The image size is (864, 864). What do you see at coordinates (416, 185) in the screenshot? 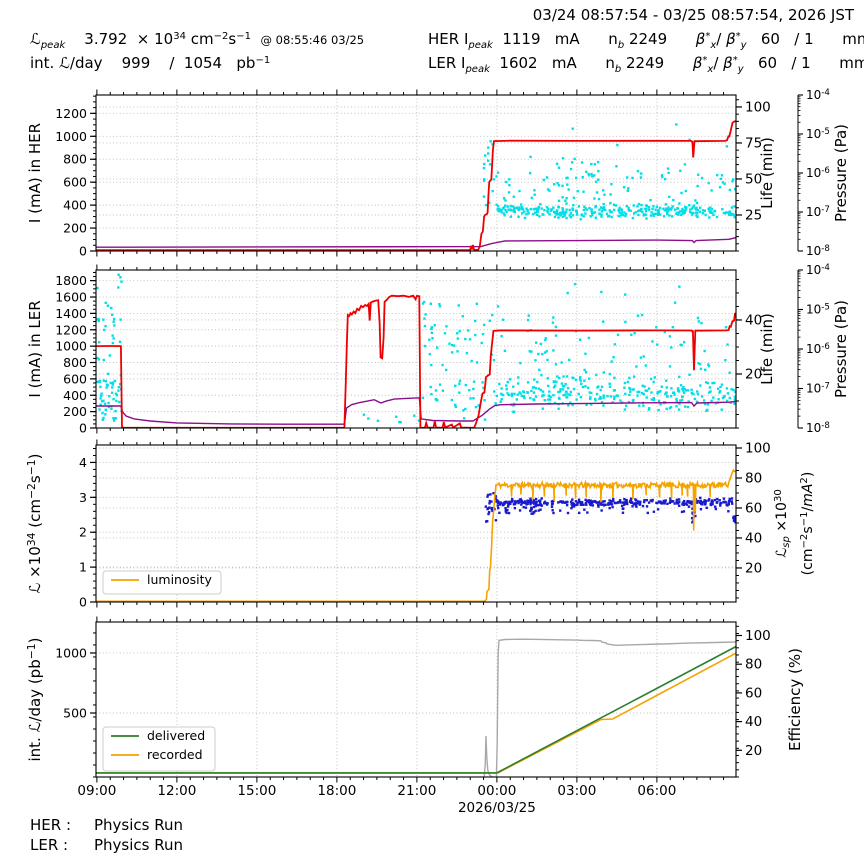
I see `her-current-current-line` at bounding box center [416, 185].